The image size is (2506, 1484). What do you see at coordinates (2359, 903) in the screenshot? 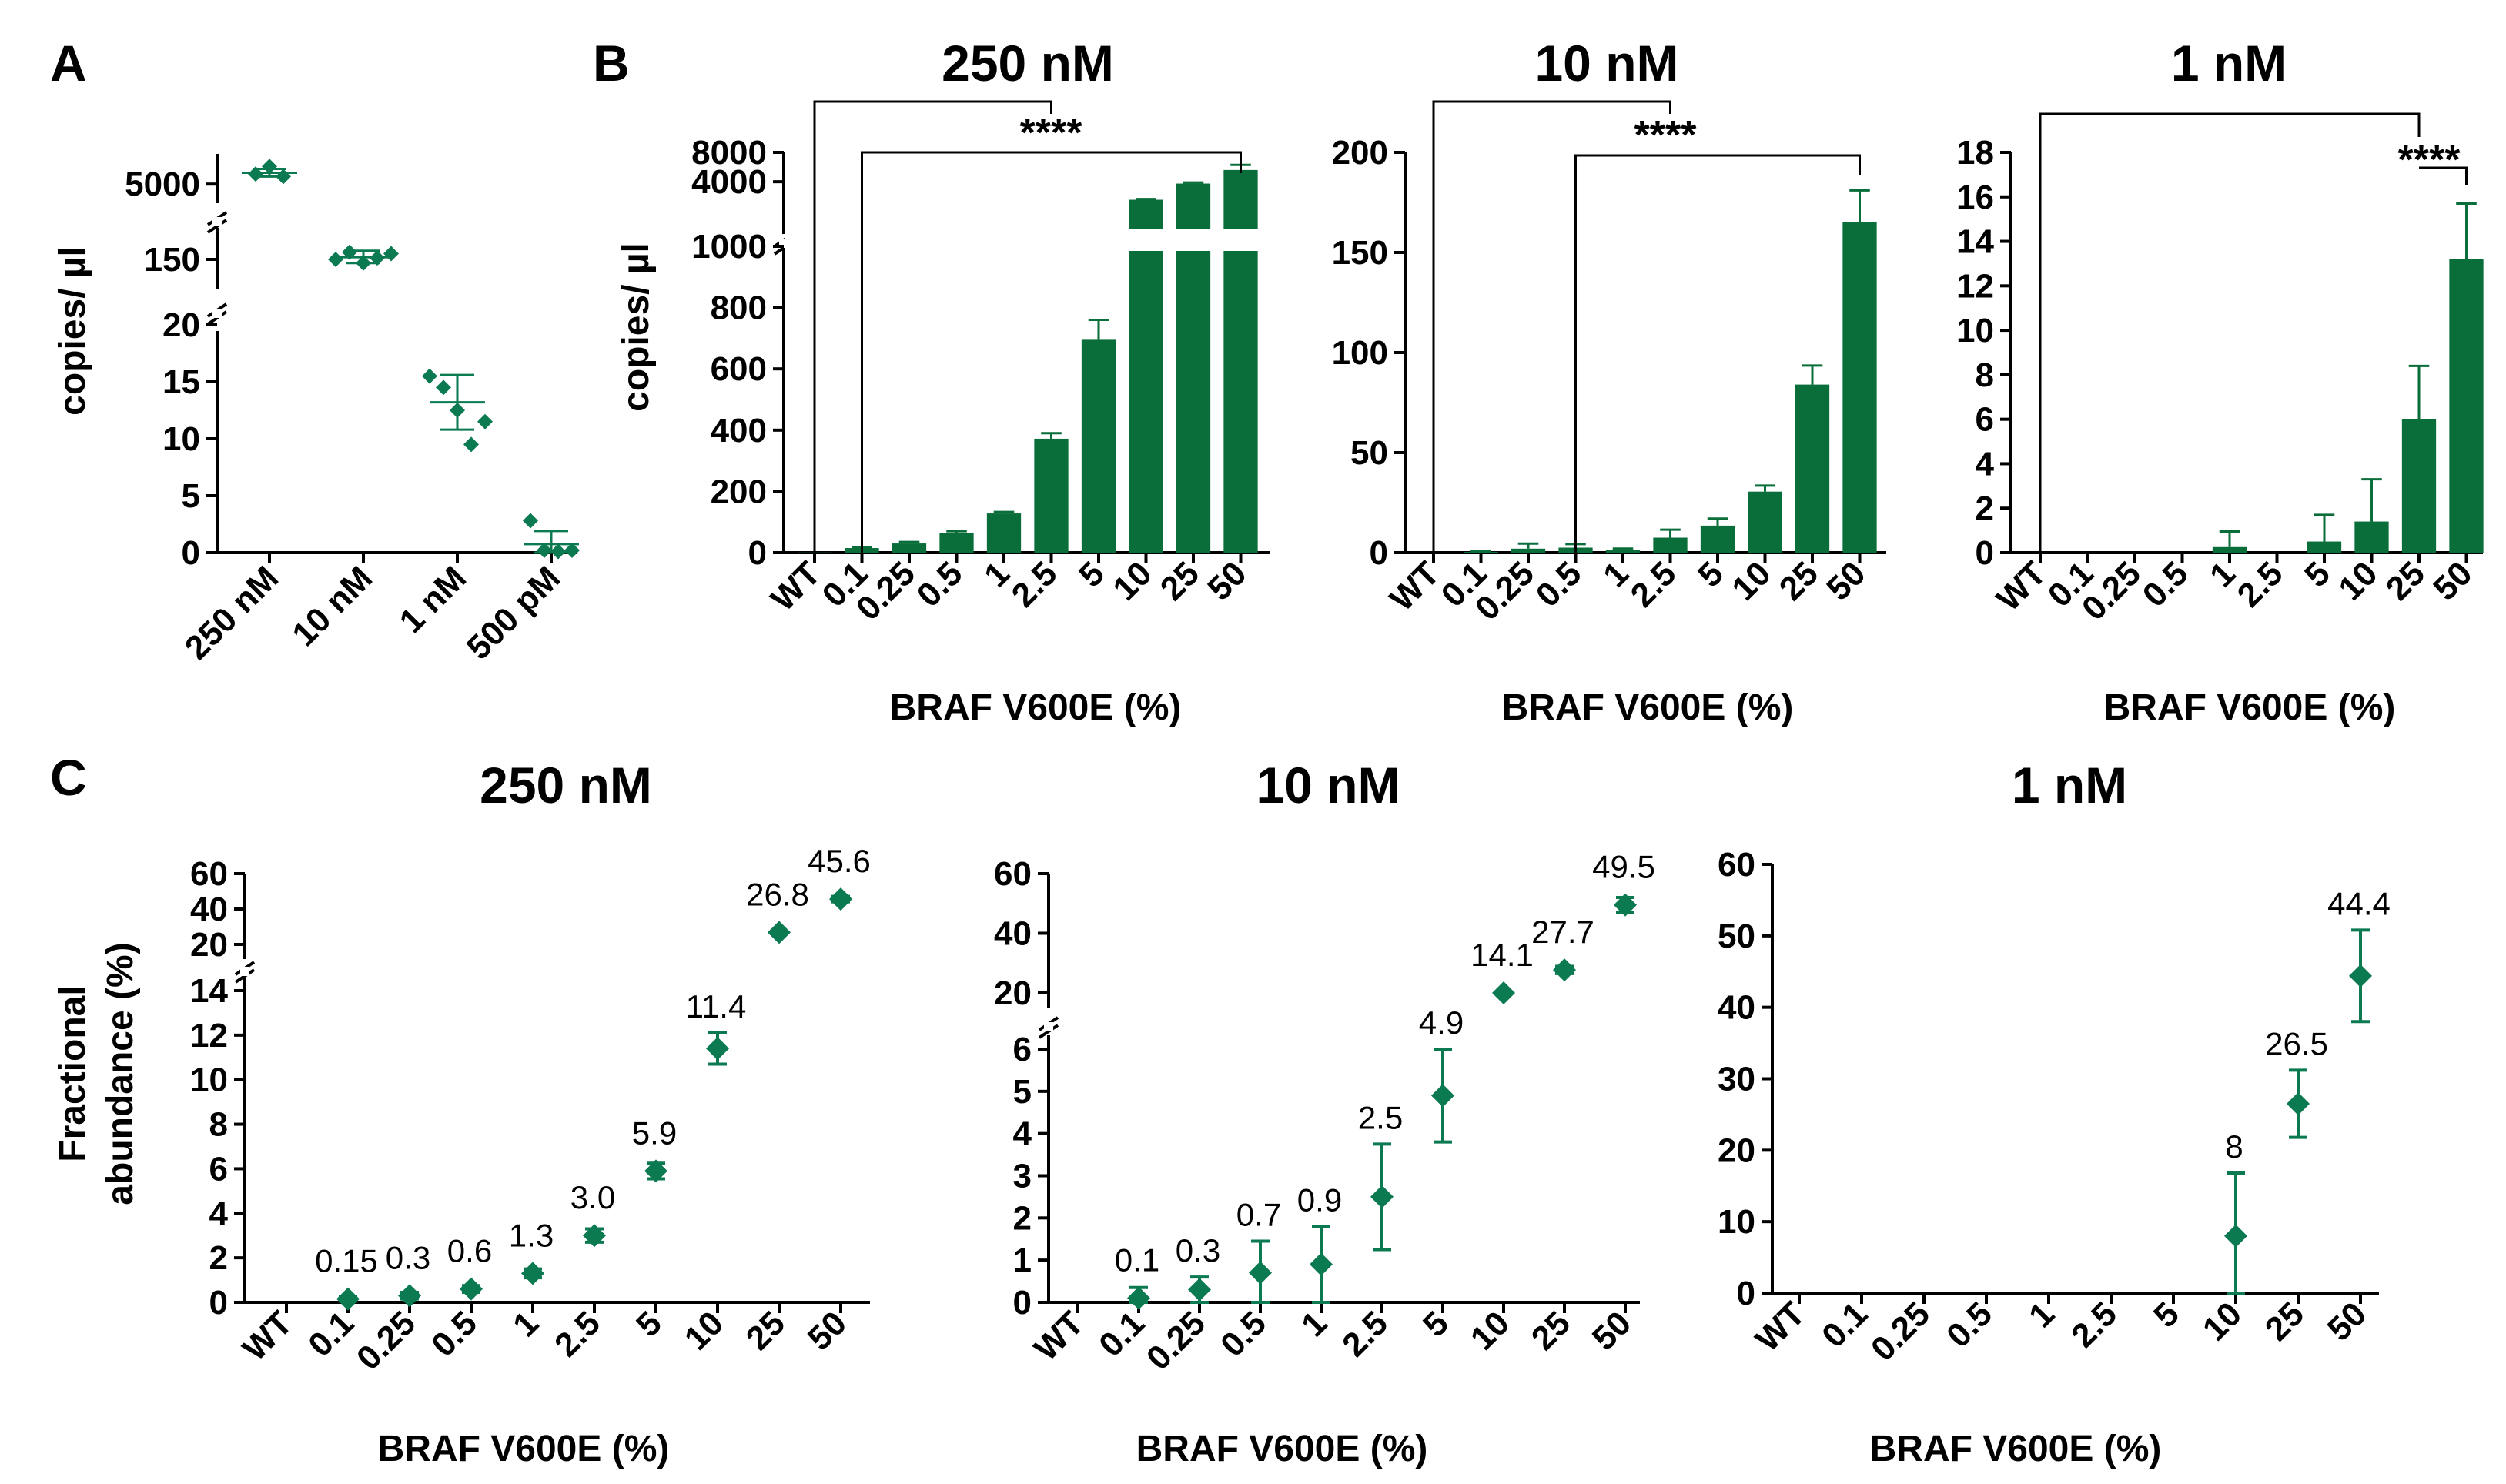
I see `panel-c3-data-label-9: 44.4` at bounding box center [2359, 903].